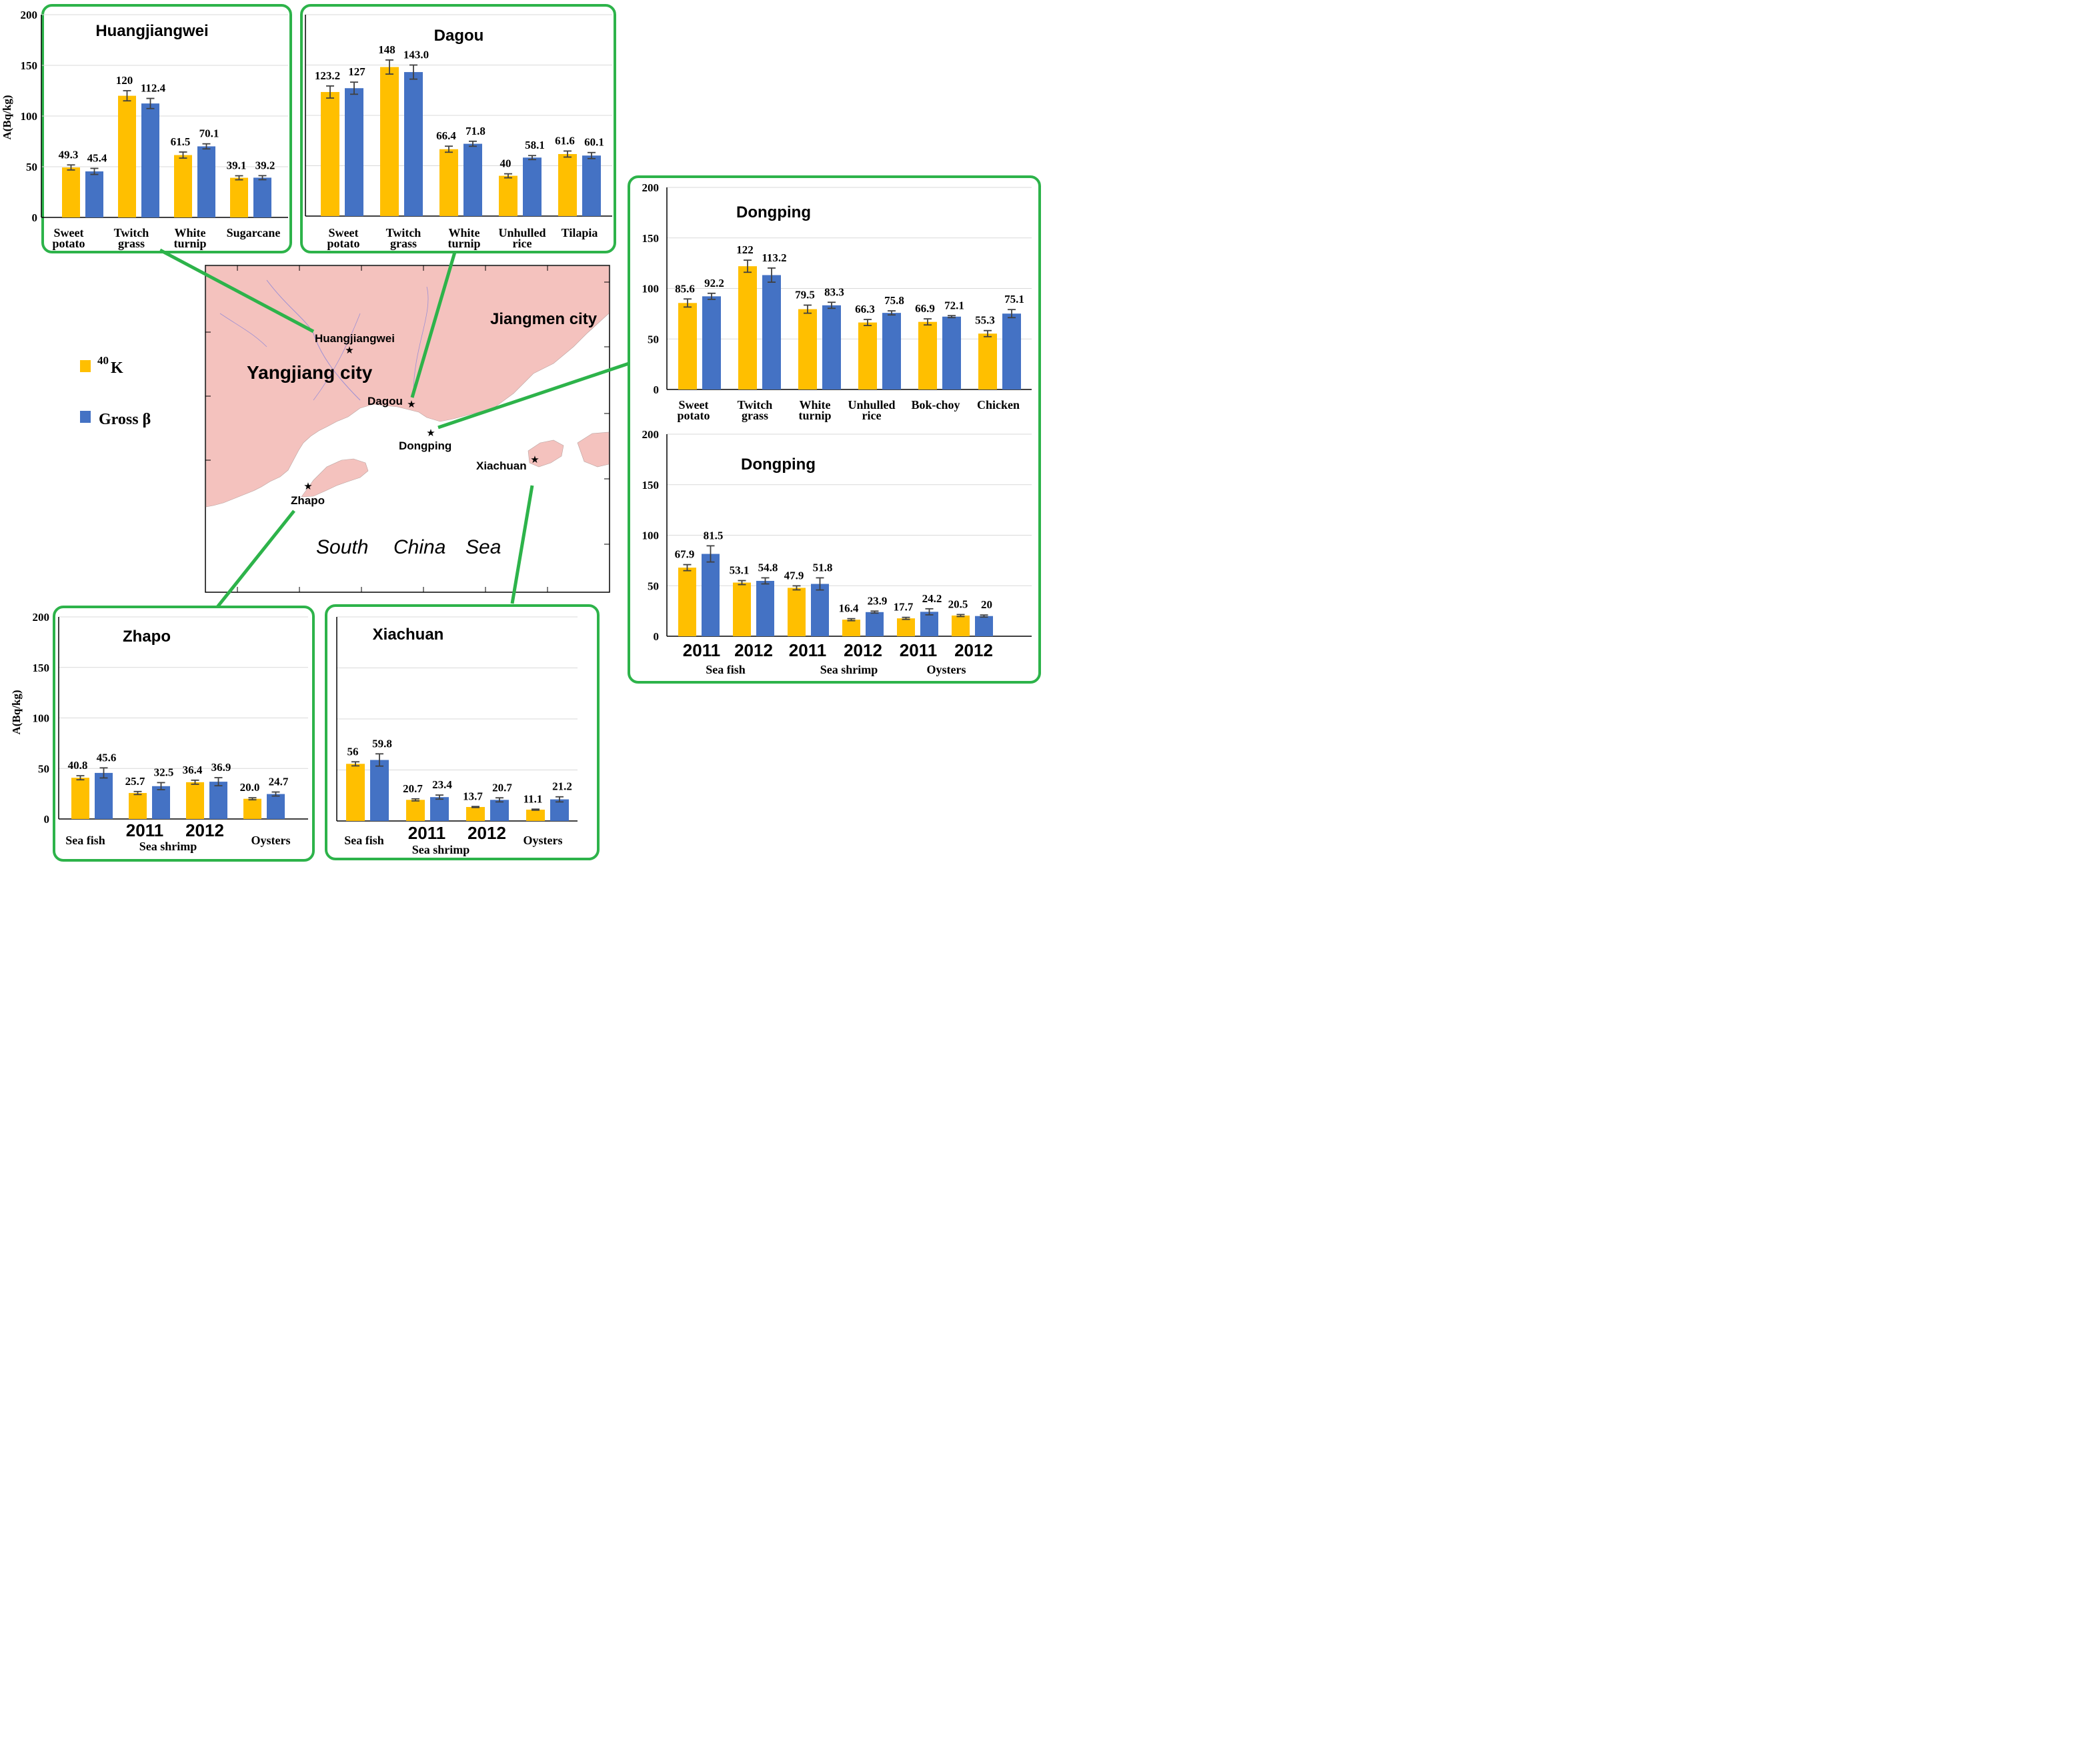 This screenshot has width=2100, height=1742. Describe the element at coordinates (335, 478) in the screenshot. I see `zhapo-peninsula` at that location.